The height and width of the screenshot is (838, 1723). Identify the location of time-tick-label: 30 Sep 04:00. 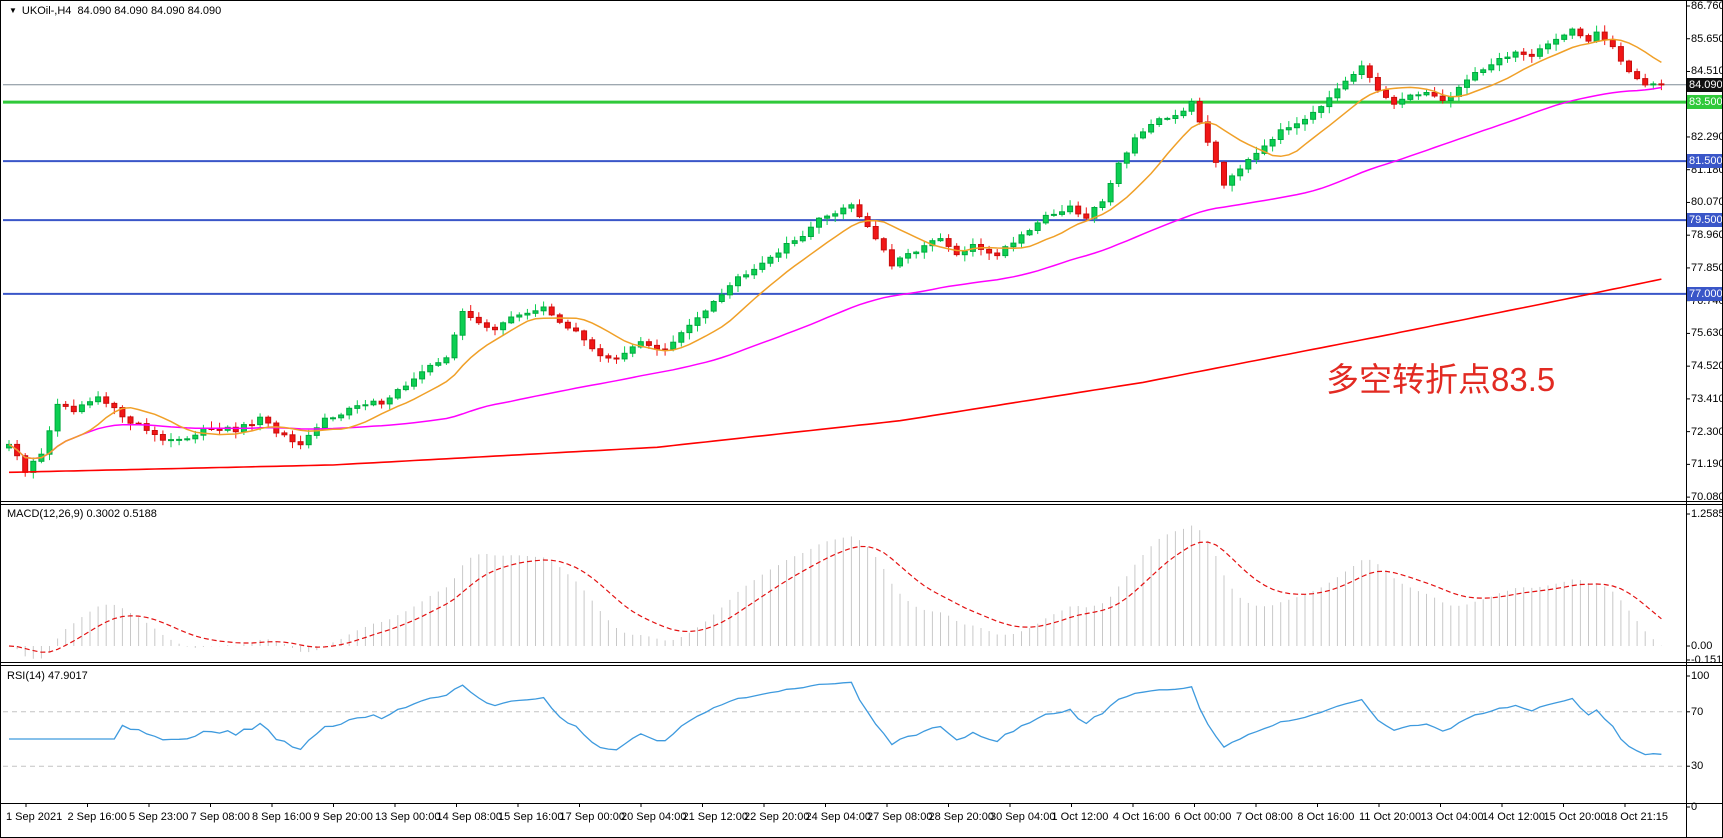
(1023, 817).